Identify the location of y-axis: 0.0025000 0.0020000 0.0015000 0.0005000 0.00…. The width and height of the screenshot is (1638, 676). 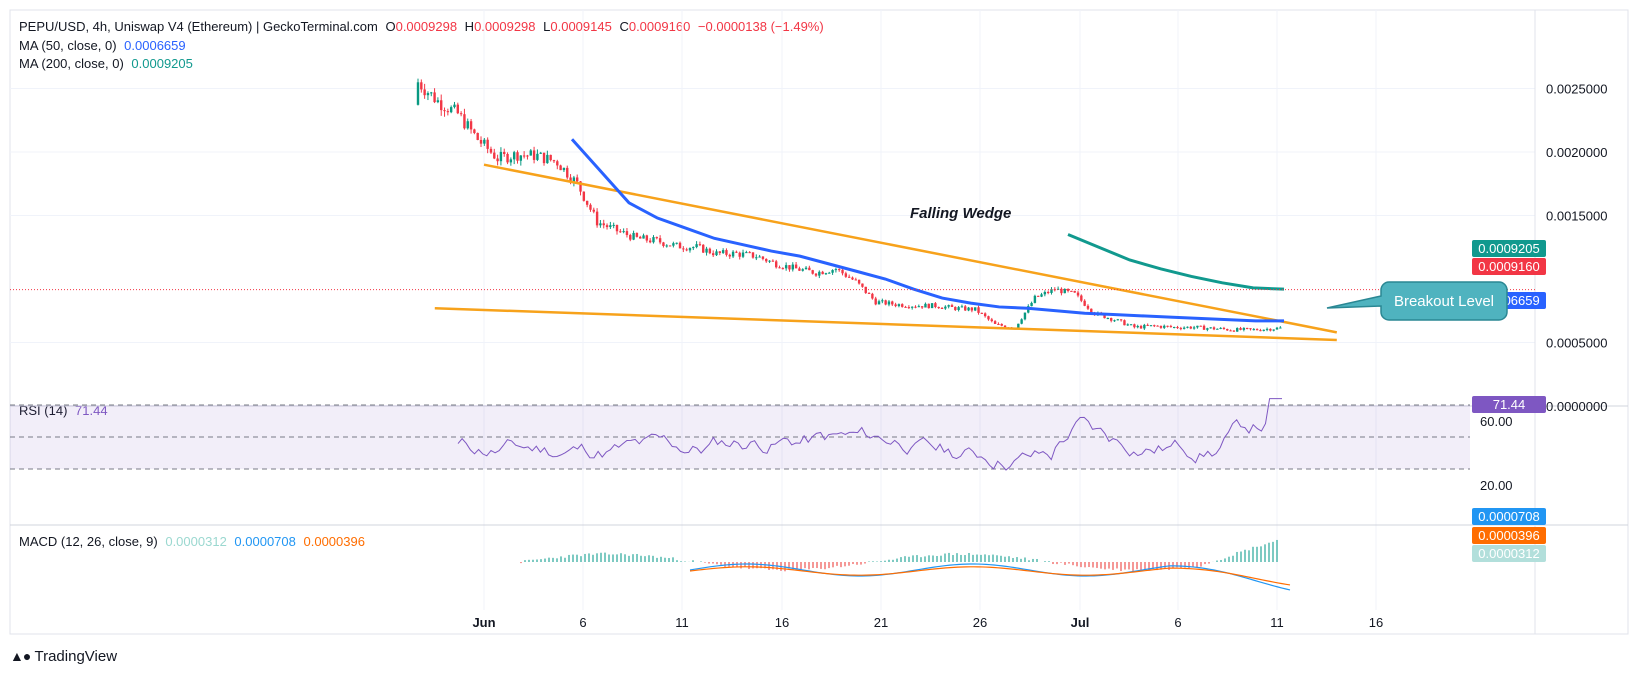
(1576, 248).